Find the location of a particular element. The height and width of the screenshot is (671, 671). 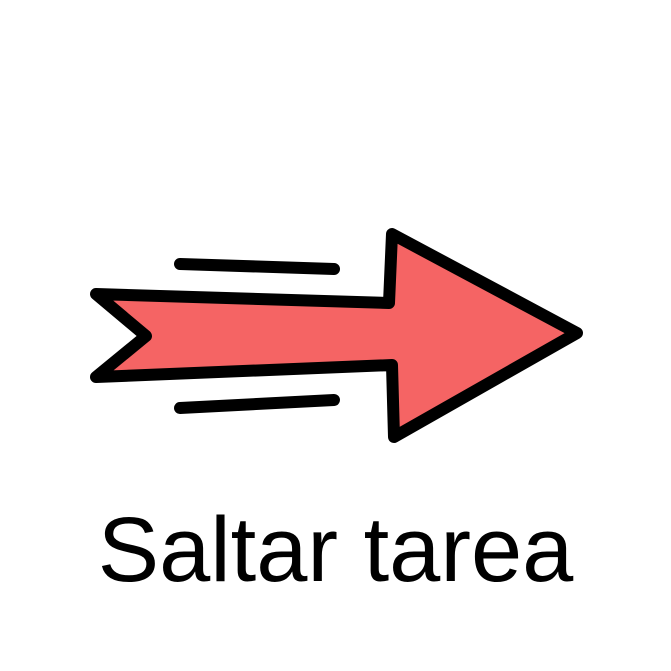

motion-line-top is located at coordinates (257, 266).